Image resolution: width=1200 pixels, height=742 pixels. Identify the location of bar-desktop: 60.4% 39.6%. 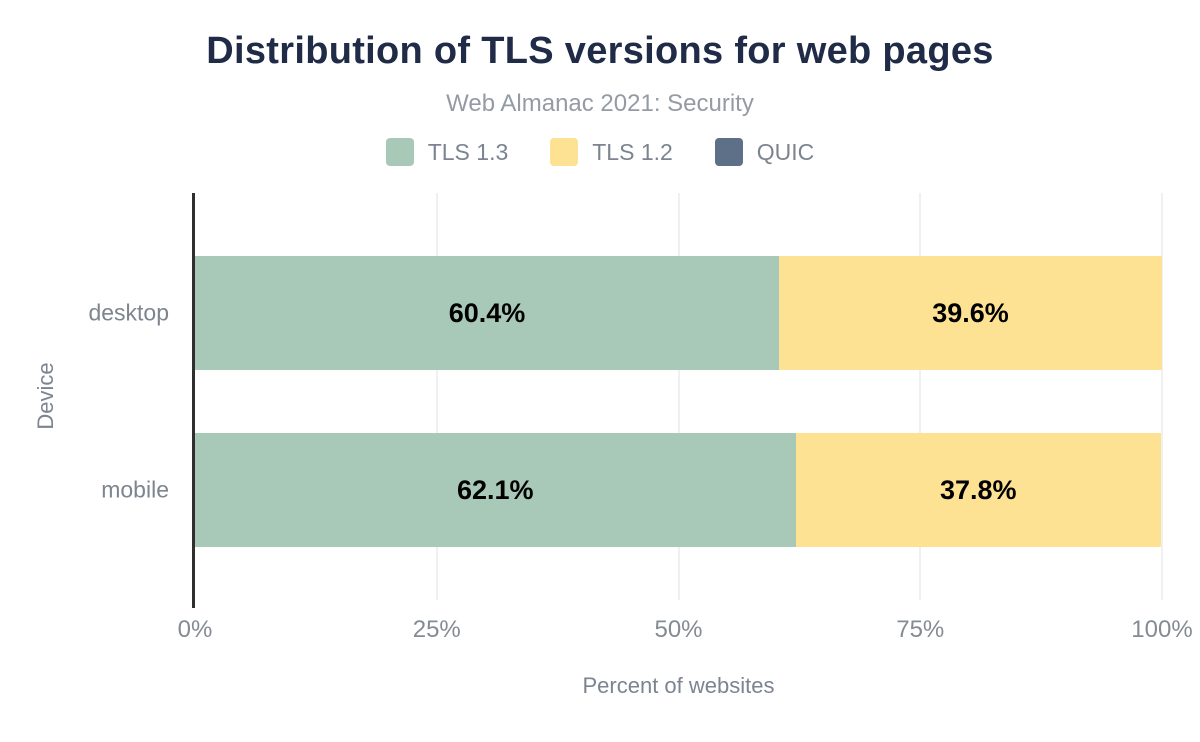
(678, 313).